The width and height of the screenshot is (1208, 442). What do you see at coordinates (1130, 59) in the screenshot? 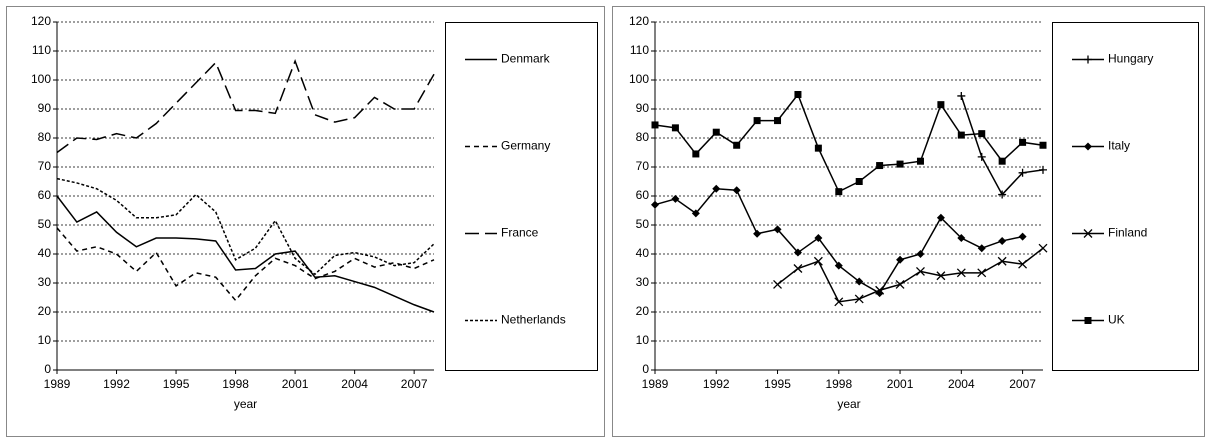
I see `legend-label: Hungary` at bounding box center [1130, 59].